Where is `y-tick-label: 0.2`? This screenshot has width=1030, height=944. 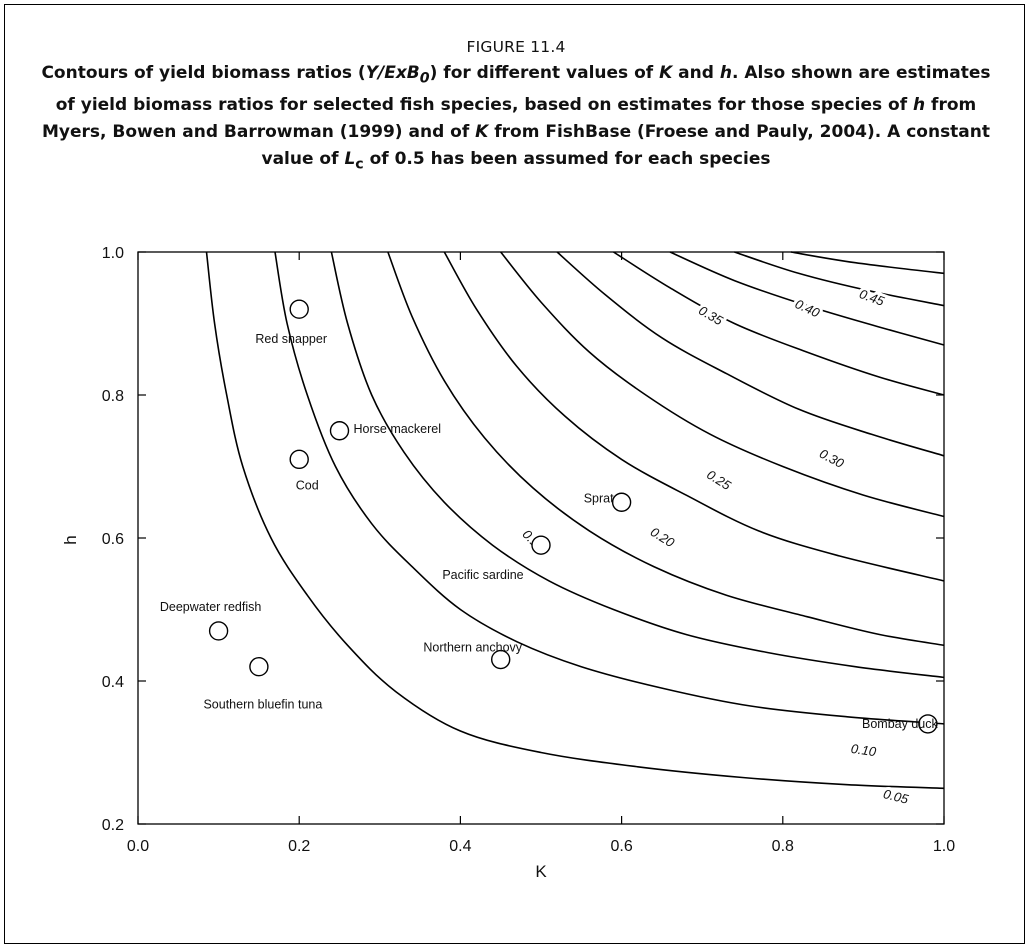
y-tick-label: 0.2 is located at coordinates (113, 825).